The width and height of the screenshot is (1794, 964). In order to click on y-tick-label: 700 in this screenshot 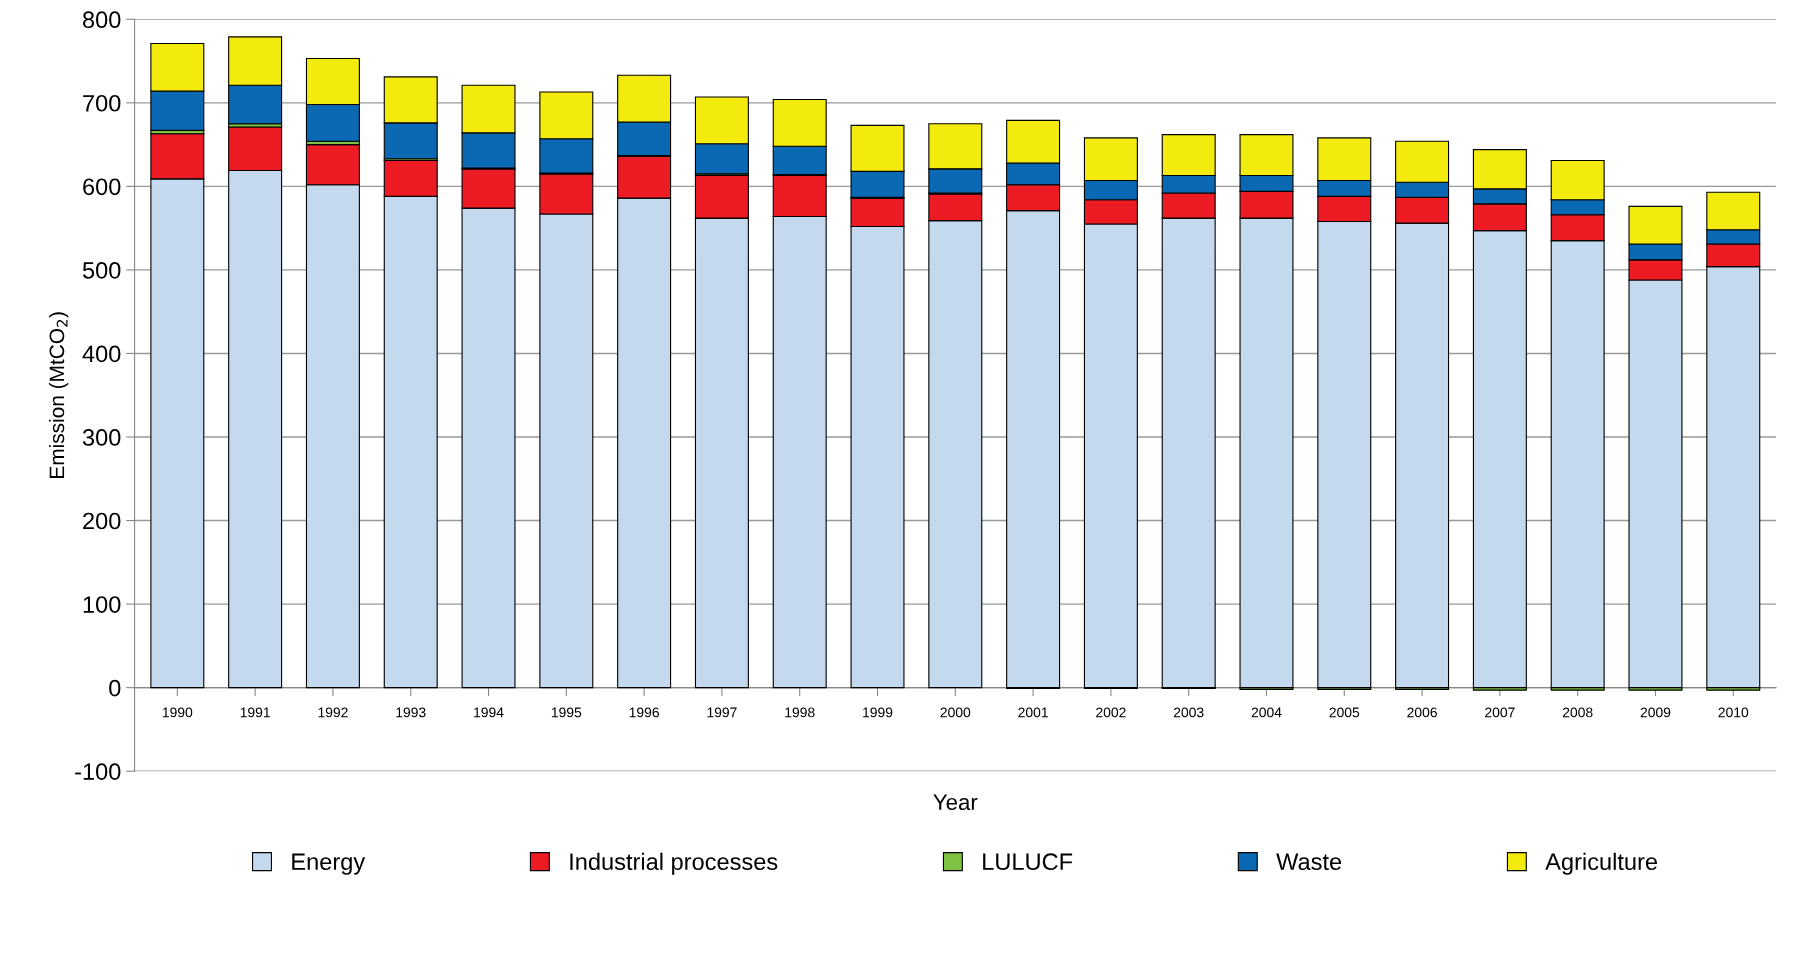, I will do `click(102, 103)`.